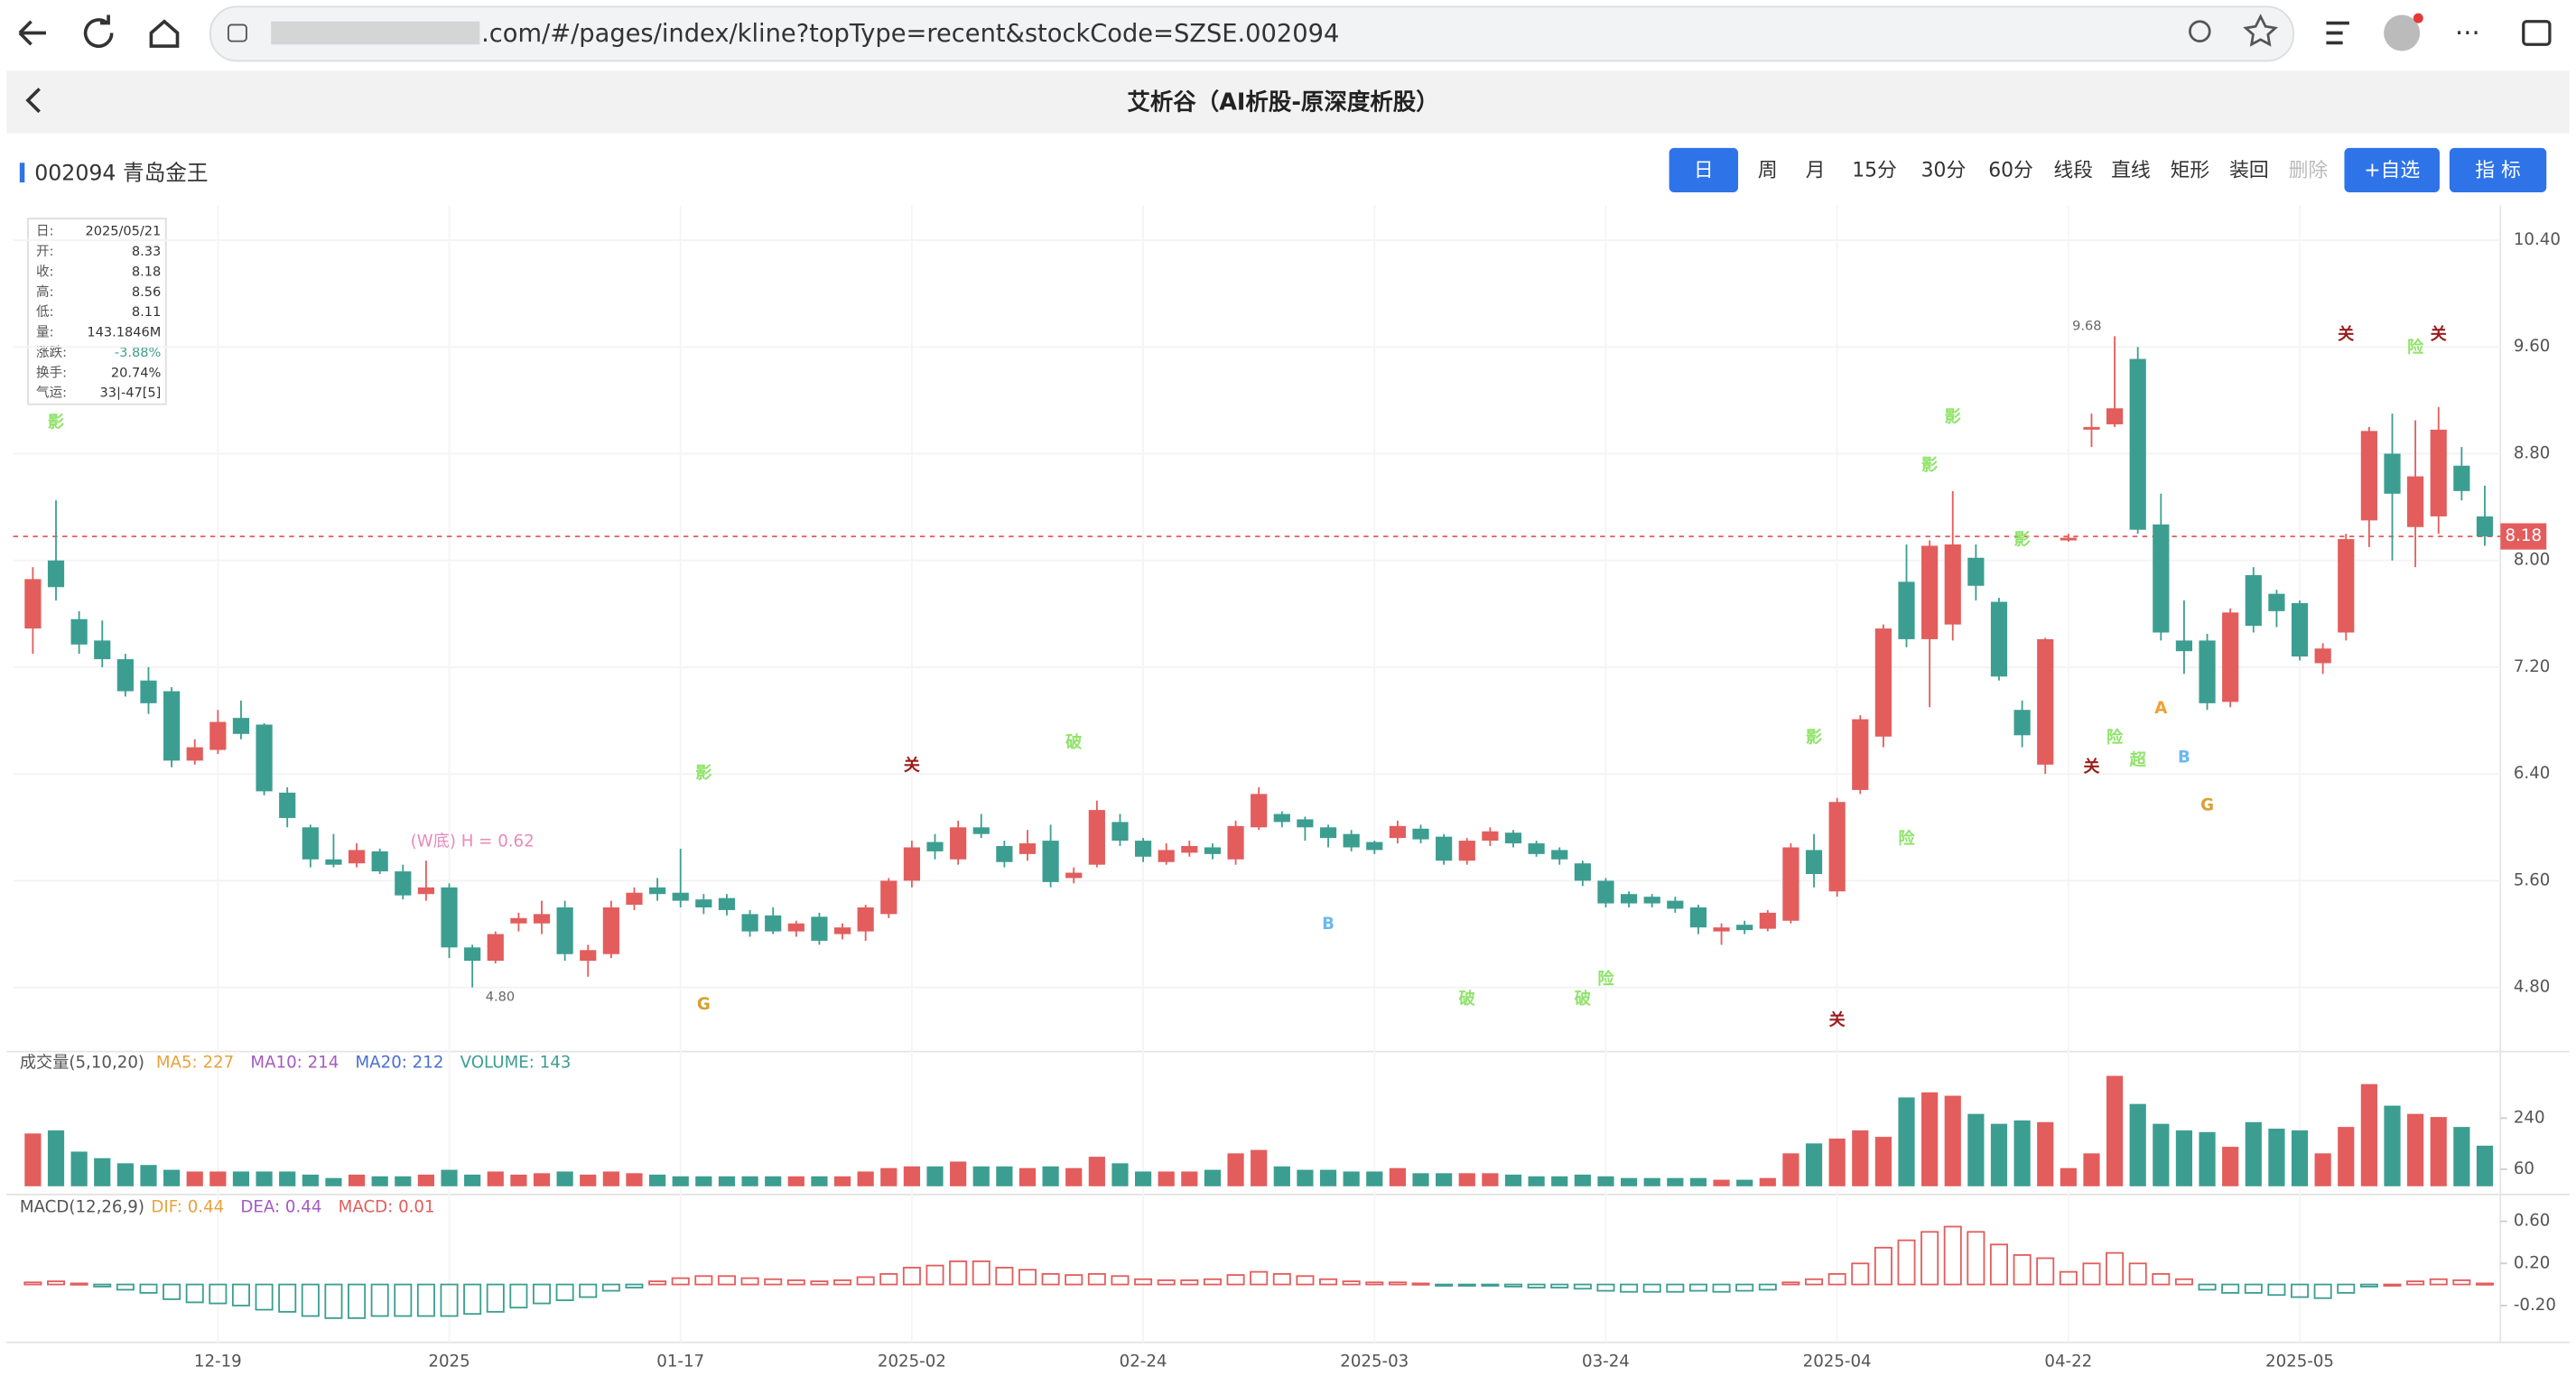 The width and height of the screenshot is (2576, 1395). Describe the element at coordinates (2022, 540) in the screenshot. I see `signal: 影` at that location.